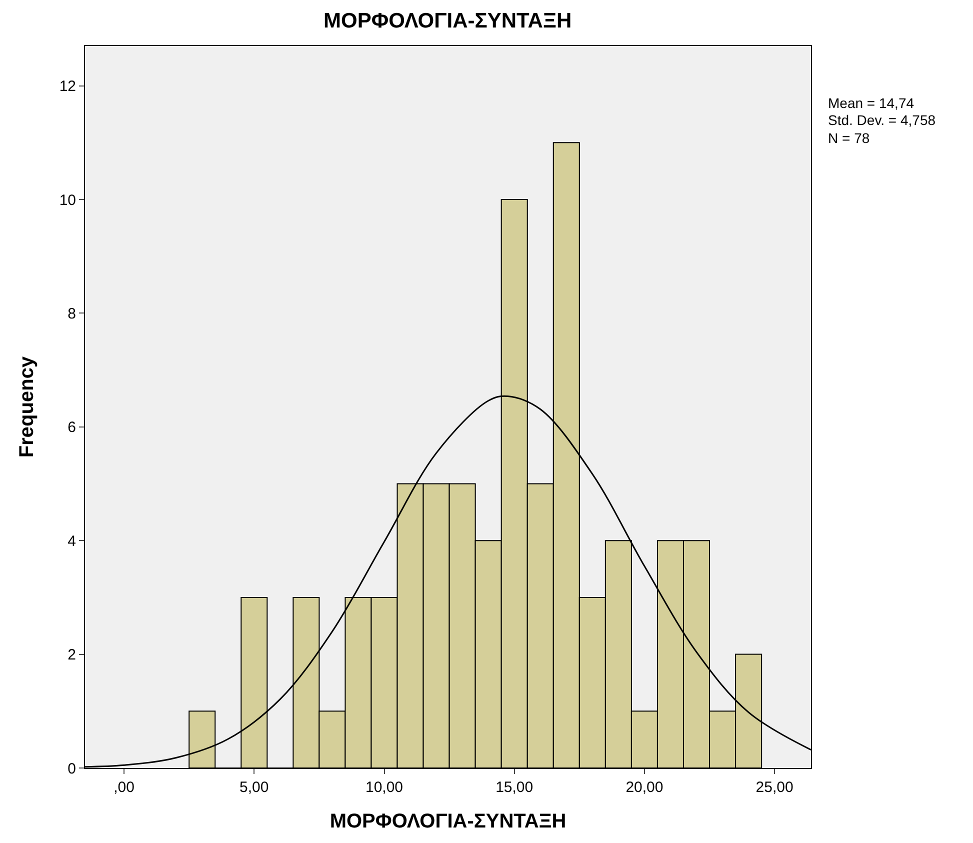  Describe the element at coordinates (67, 200) in the screenshot. I see `y-tick-label: 10` at that location.